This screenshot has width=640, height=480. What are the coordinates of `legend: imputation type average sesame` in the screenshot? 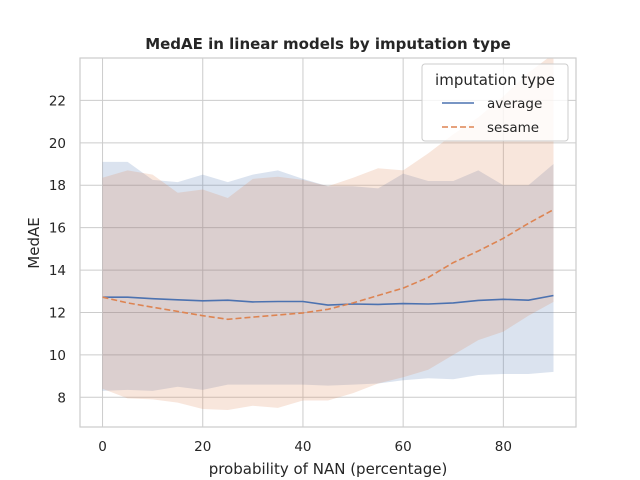 It's located at (495, 102).